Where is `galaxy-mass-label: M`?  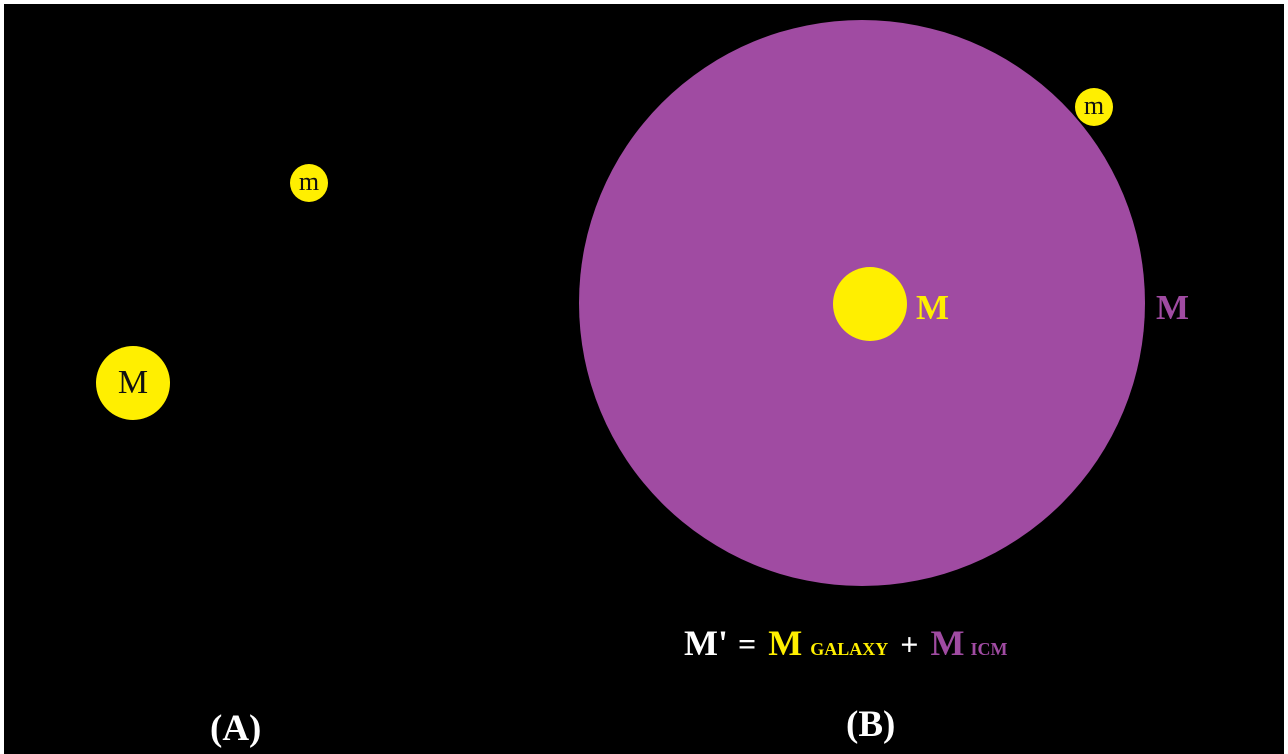 galaxy-mass-label: M is located at coordinates (933, 307).